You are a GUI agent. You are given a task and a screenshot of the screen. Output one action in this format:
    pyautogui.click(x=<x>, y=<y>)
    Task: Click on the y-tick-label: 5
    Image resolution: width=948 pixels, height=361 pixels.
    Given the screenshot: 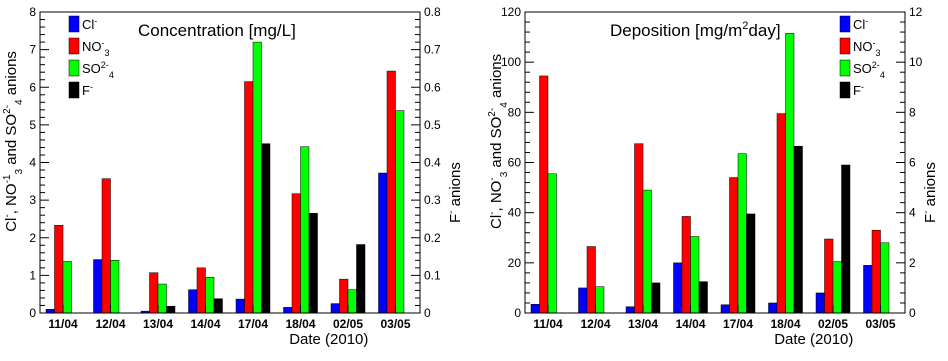 What is the action you would take?
    pyautogui.click(x=32, y=125)
    